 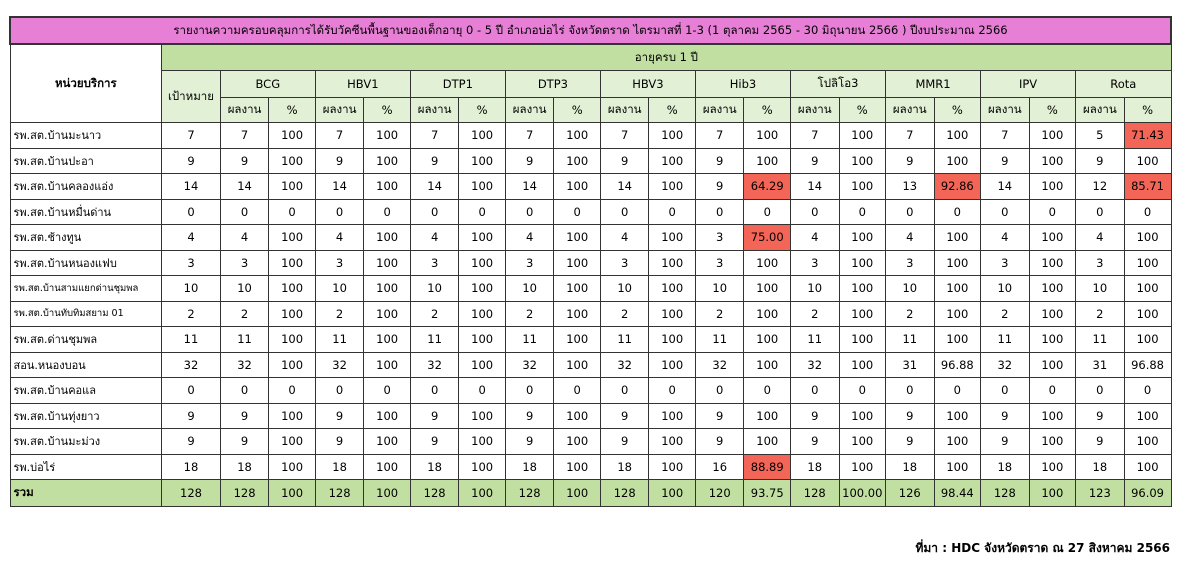 What do you see at coordinates (1147, 364) in the screenshot?
I see `percent-value: 96.88` at bounding box center [1147, 364].